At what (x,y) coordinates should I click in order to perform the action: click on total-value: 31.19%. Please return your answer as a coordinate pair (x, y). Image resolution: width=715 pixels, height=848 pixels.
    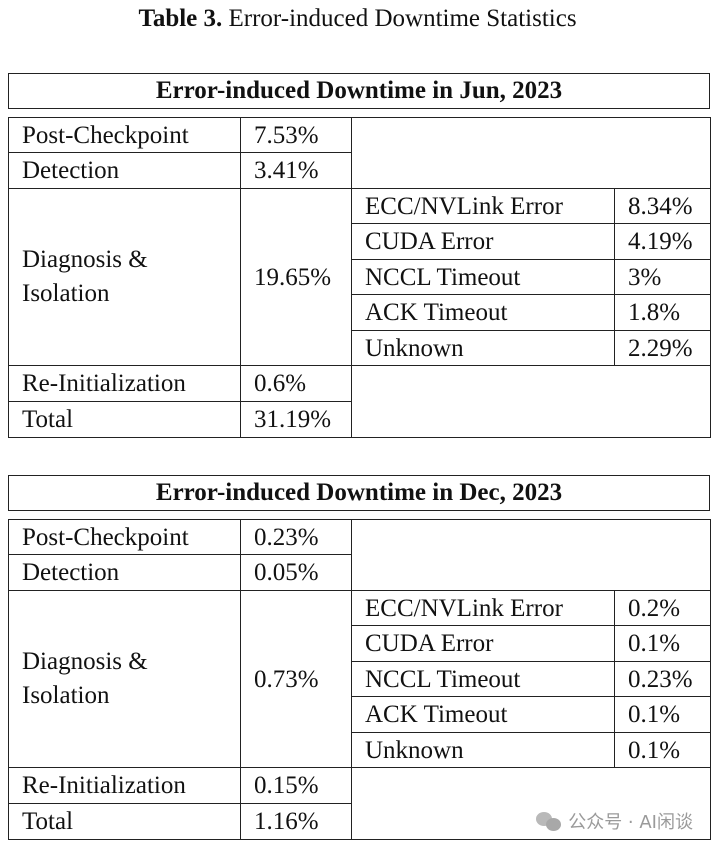
    Looking at the image, I should click on (296, 419).